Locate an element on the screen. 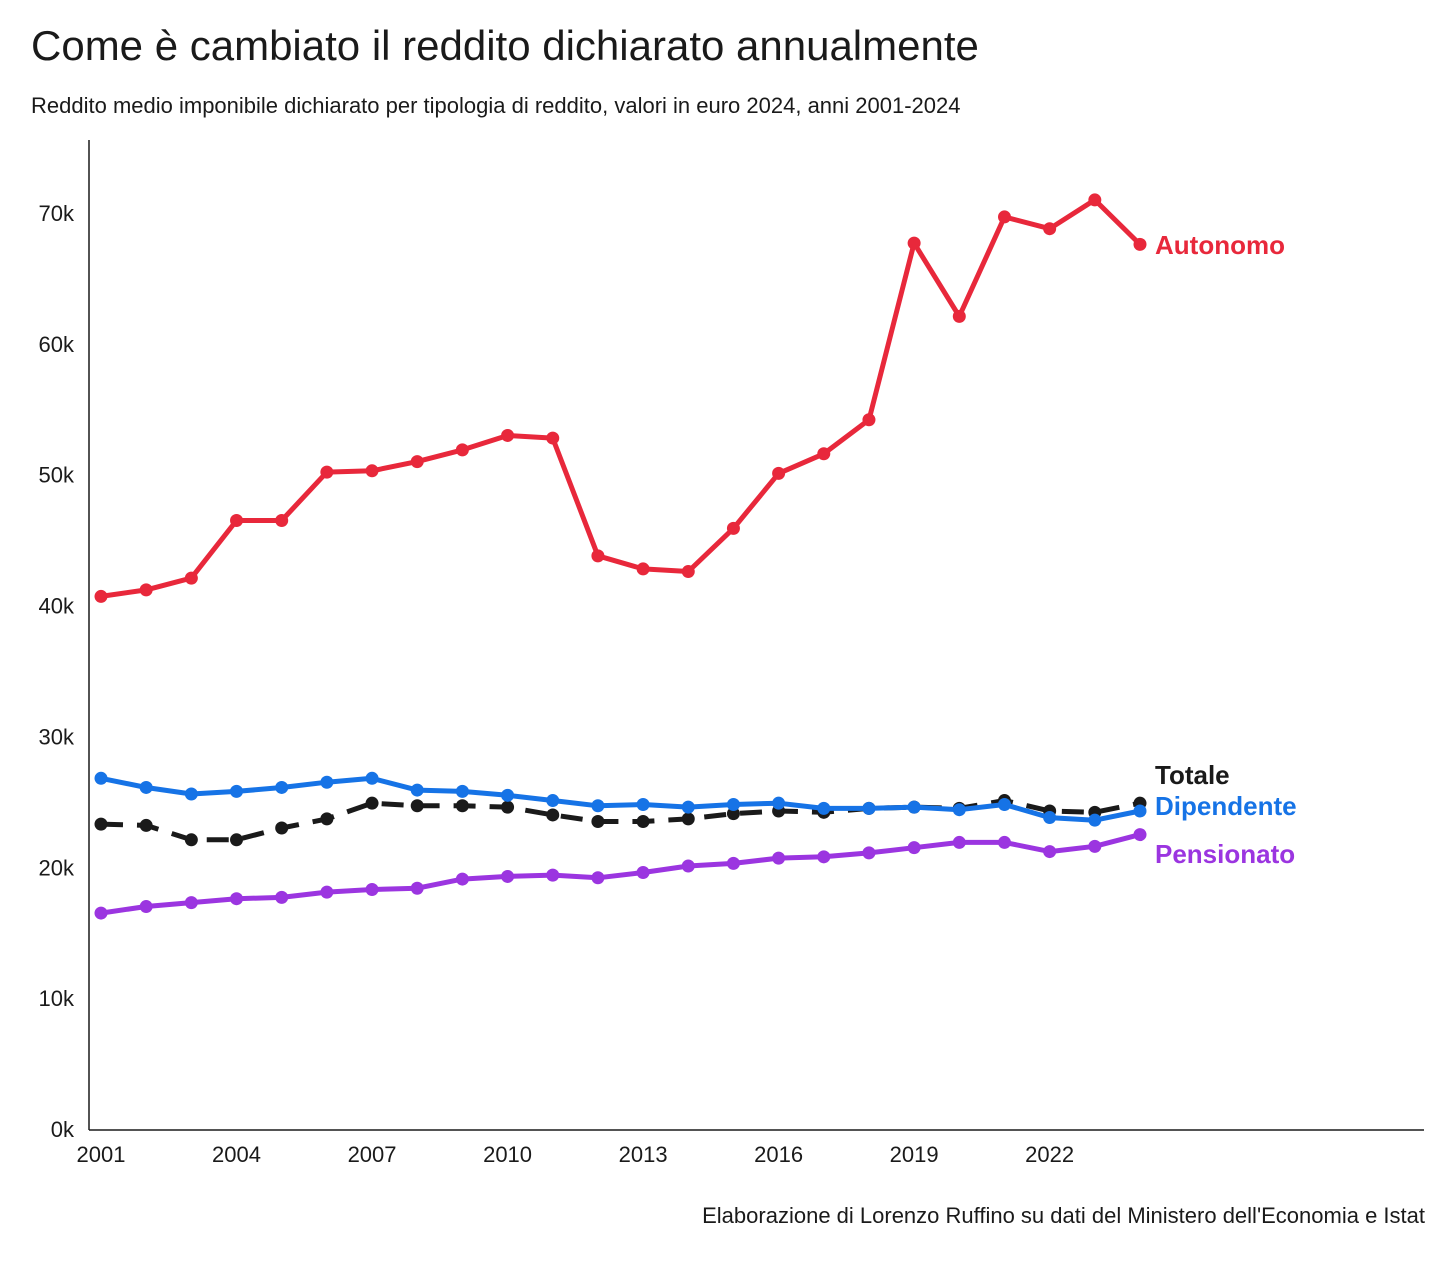 Image resolution: width=1456 pixels, height=1262 pixels. series-line-dipendente is located at coordinates (620, 799).